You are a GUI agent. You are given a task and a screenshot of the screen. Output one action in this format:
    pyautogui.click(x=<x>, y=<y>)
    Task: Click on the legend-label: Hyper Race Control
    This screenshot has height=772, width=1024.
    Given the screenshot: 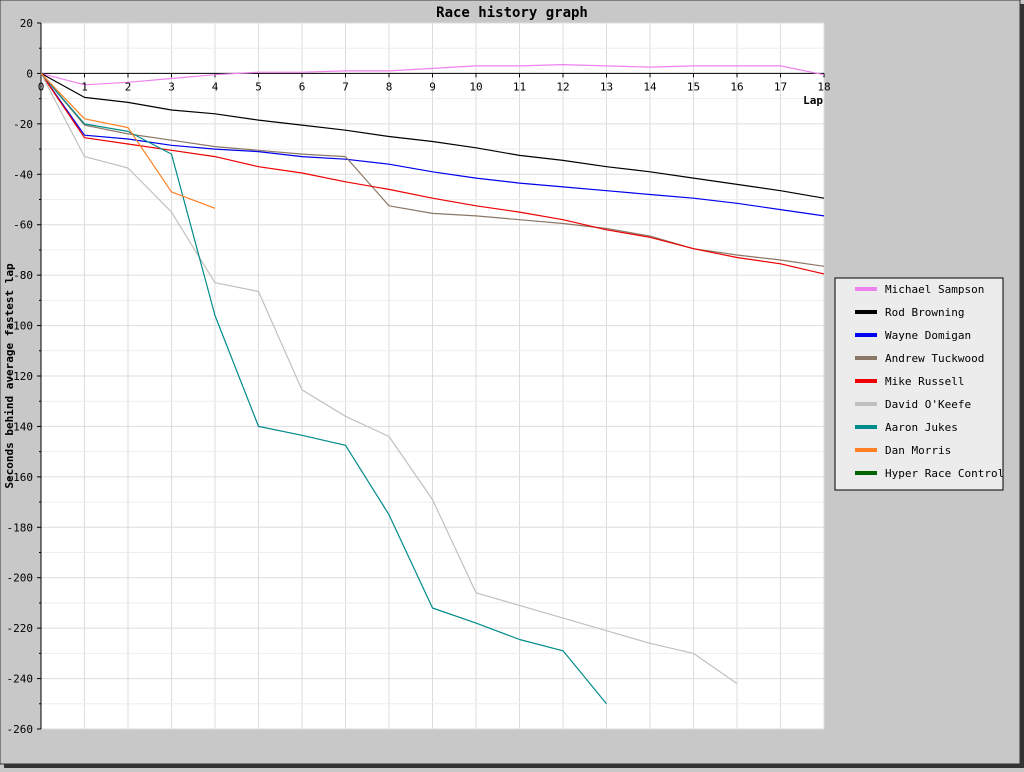 What is the action you would take?
    pyautogui.click(x=944, y=473)
    